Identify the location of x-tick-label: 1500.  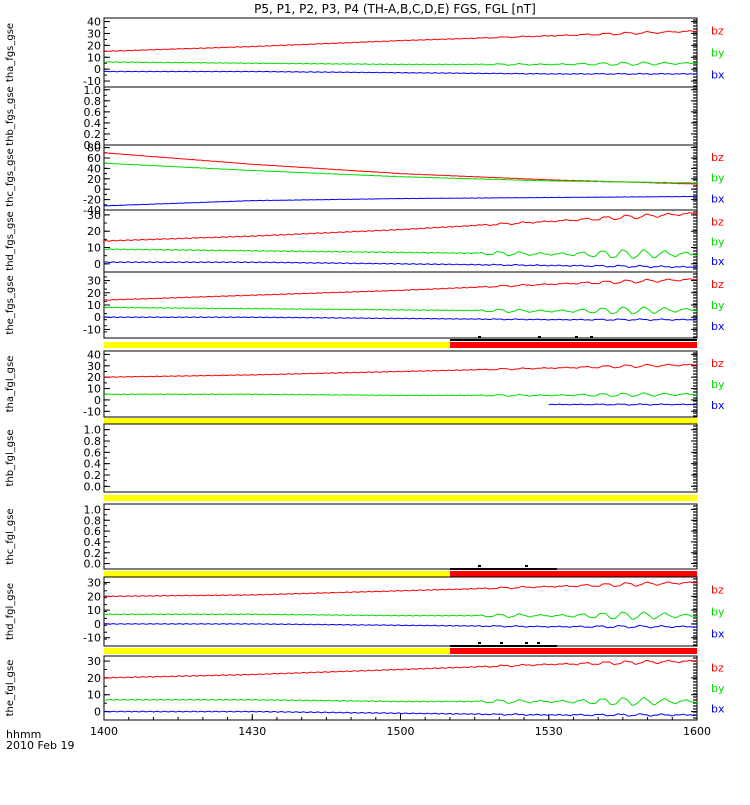
(401, 731).